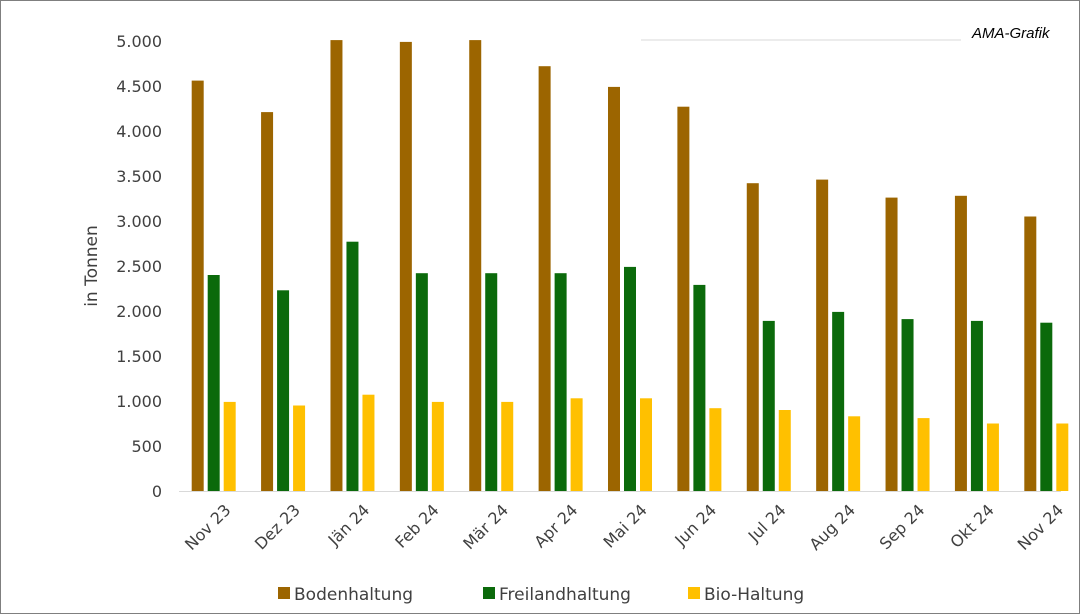 This screenshot has width=1080, height=614. What do you see at coordinates (846, 33) in the screenshot?
I see `credit-group: AMA-Grafik` at bounding box center [846, 33].